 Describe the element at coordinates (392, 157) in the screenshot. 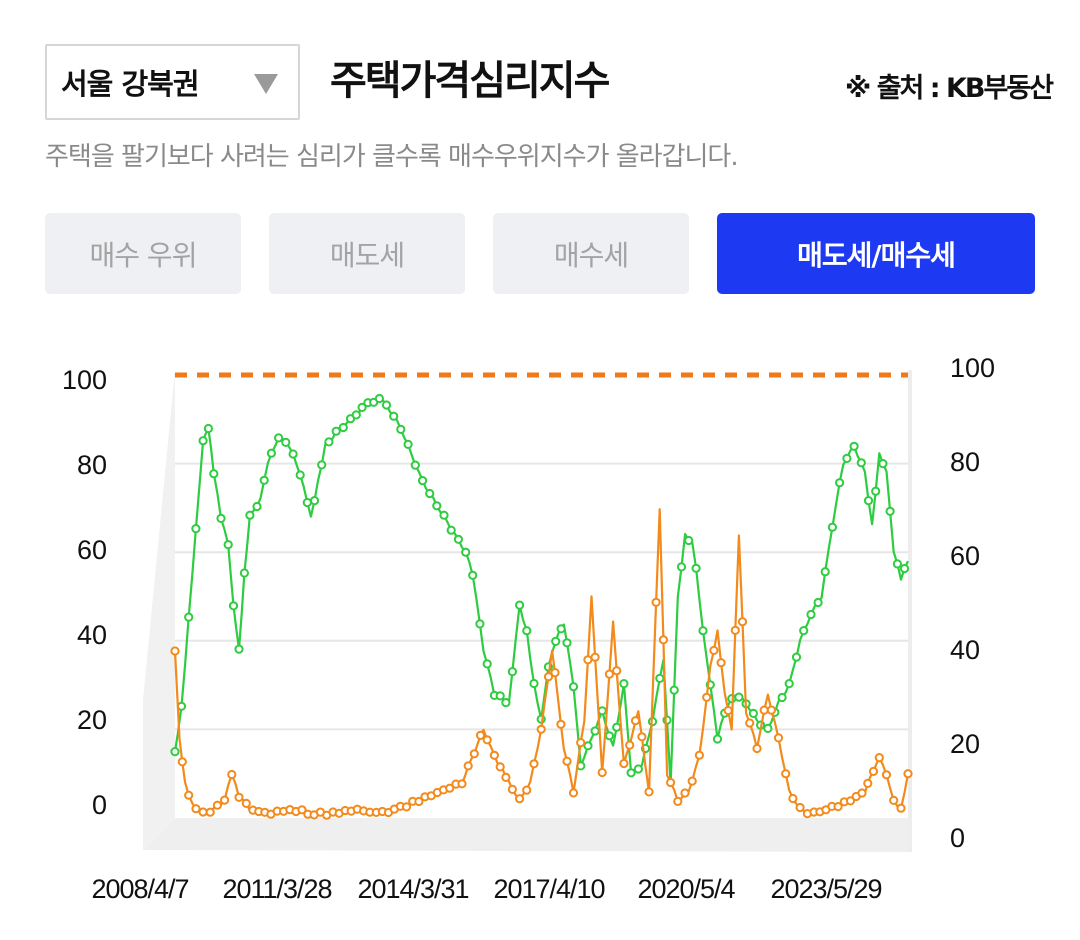

I see `page-subtitle: 주택을 팔기보다 사려는 심리가 클수록 매수우위지수가 올라갑니다.` at that location.